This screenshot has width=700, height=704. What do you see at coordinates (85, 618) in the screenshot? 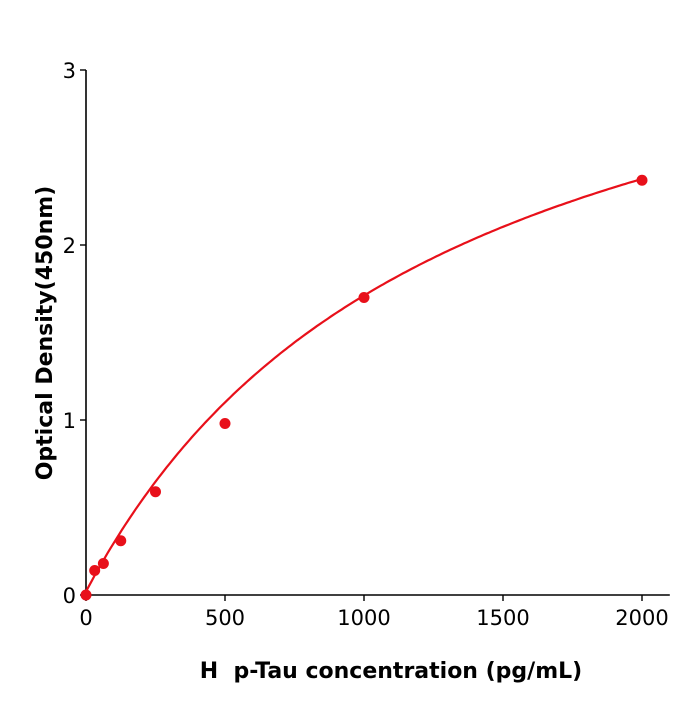
I see `x-tick-label: 0` at bounding box center [85, 618].